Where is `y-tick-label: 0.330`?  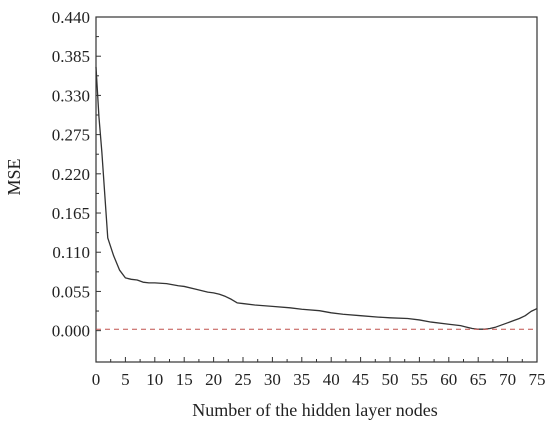 y-tick-label: 0.330 is located at coordinates (71, 95).